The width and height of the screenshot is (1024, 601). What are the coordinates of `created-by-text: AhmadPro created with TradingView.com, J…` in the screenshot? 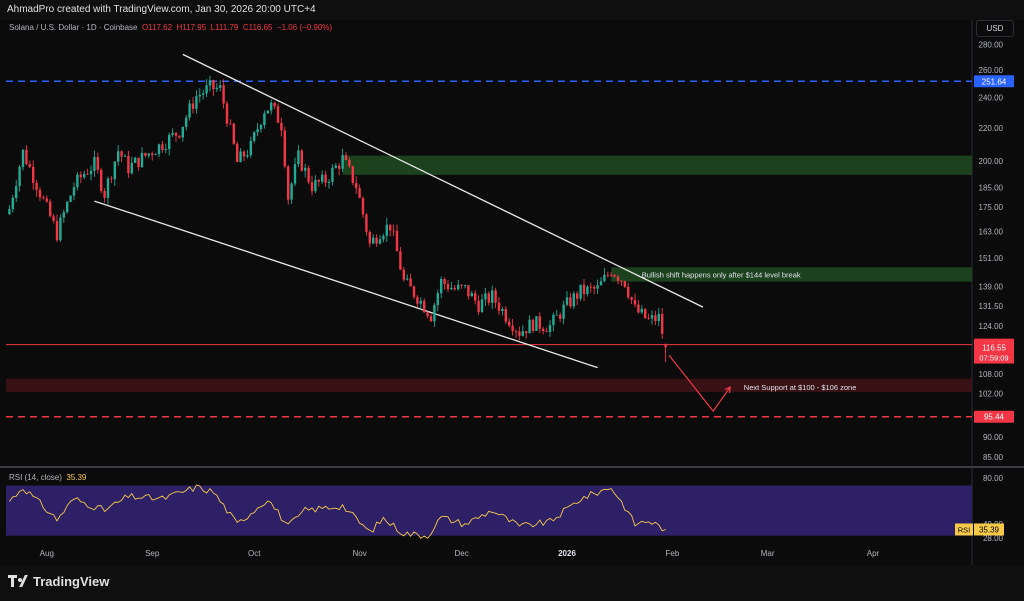 It's located at (161, 9).